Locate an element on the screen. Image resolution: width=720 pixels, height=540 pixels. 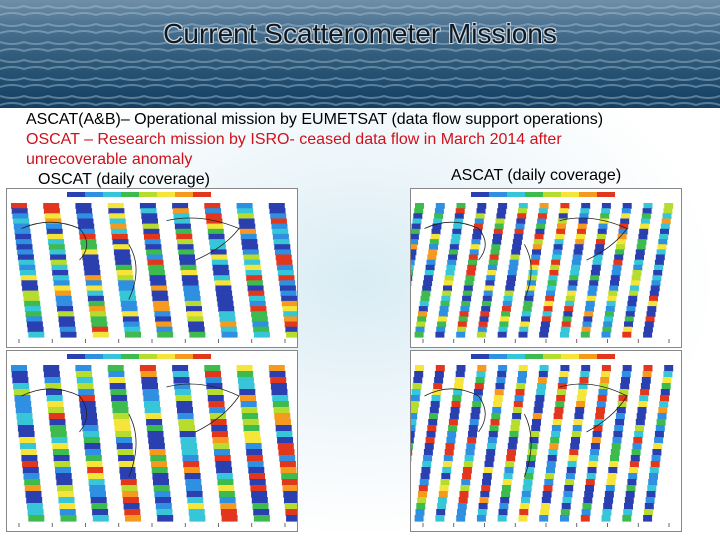
ascat-caption: ASCAT (daily coverage) is located at coordinates (536, 175).